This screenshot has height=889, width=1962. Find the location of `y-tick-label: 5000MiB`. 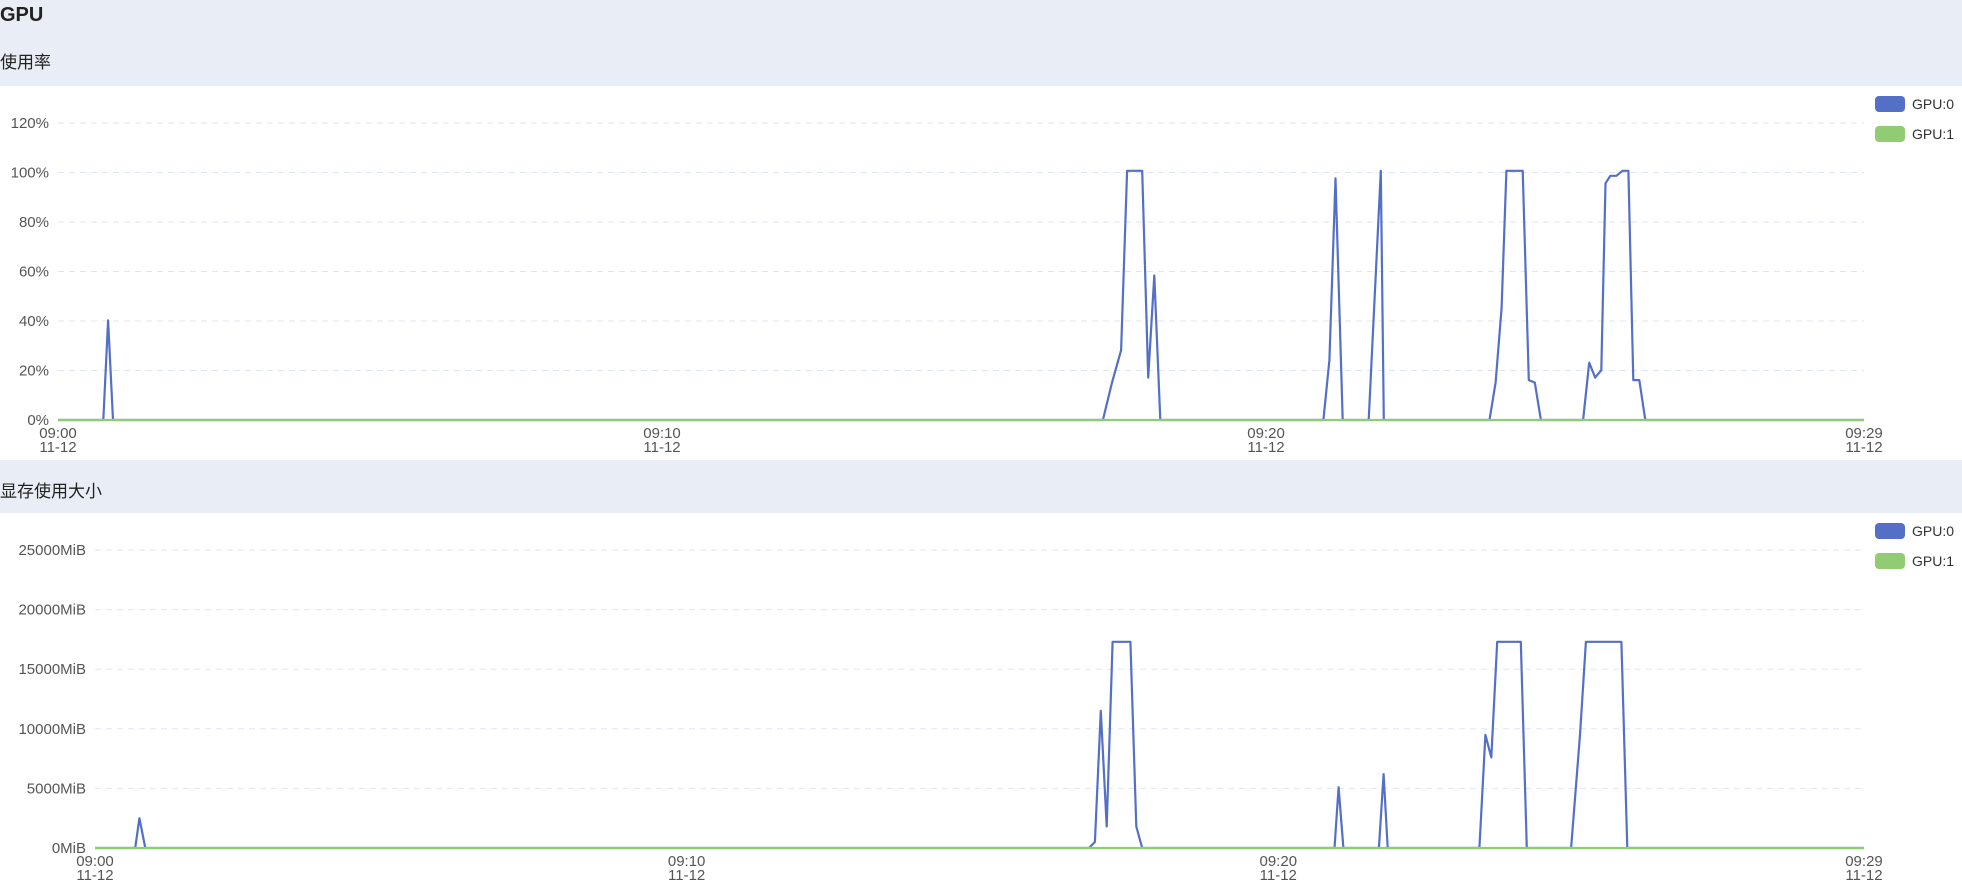

y-tick-label: 5000MiB is located at coordinates (56, 788).